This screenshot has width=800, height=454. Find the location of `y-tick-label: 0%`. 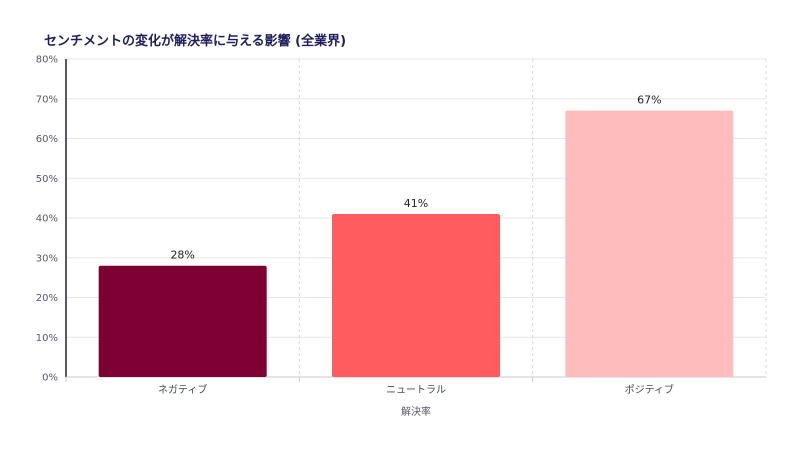

y-tick-label: 0% is located at coordinates (50, 378).